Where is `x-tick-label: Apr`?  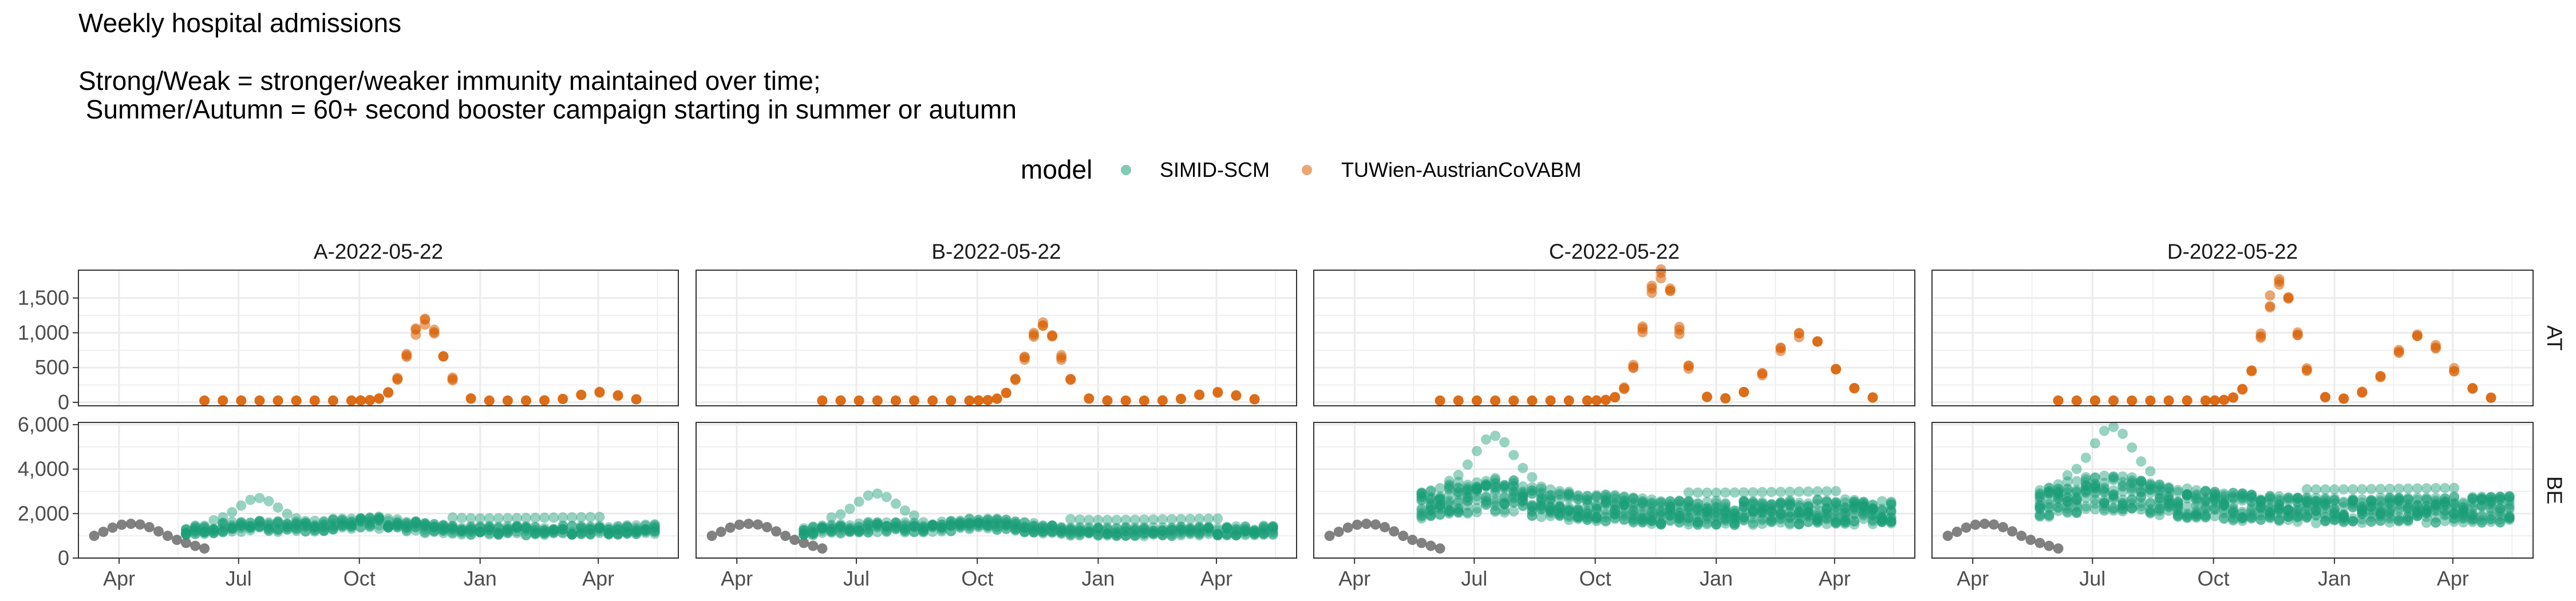 x-tick-label: Apr is located at coordinates (1216, 579).